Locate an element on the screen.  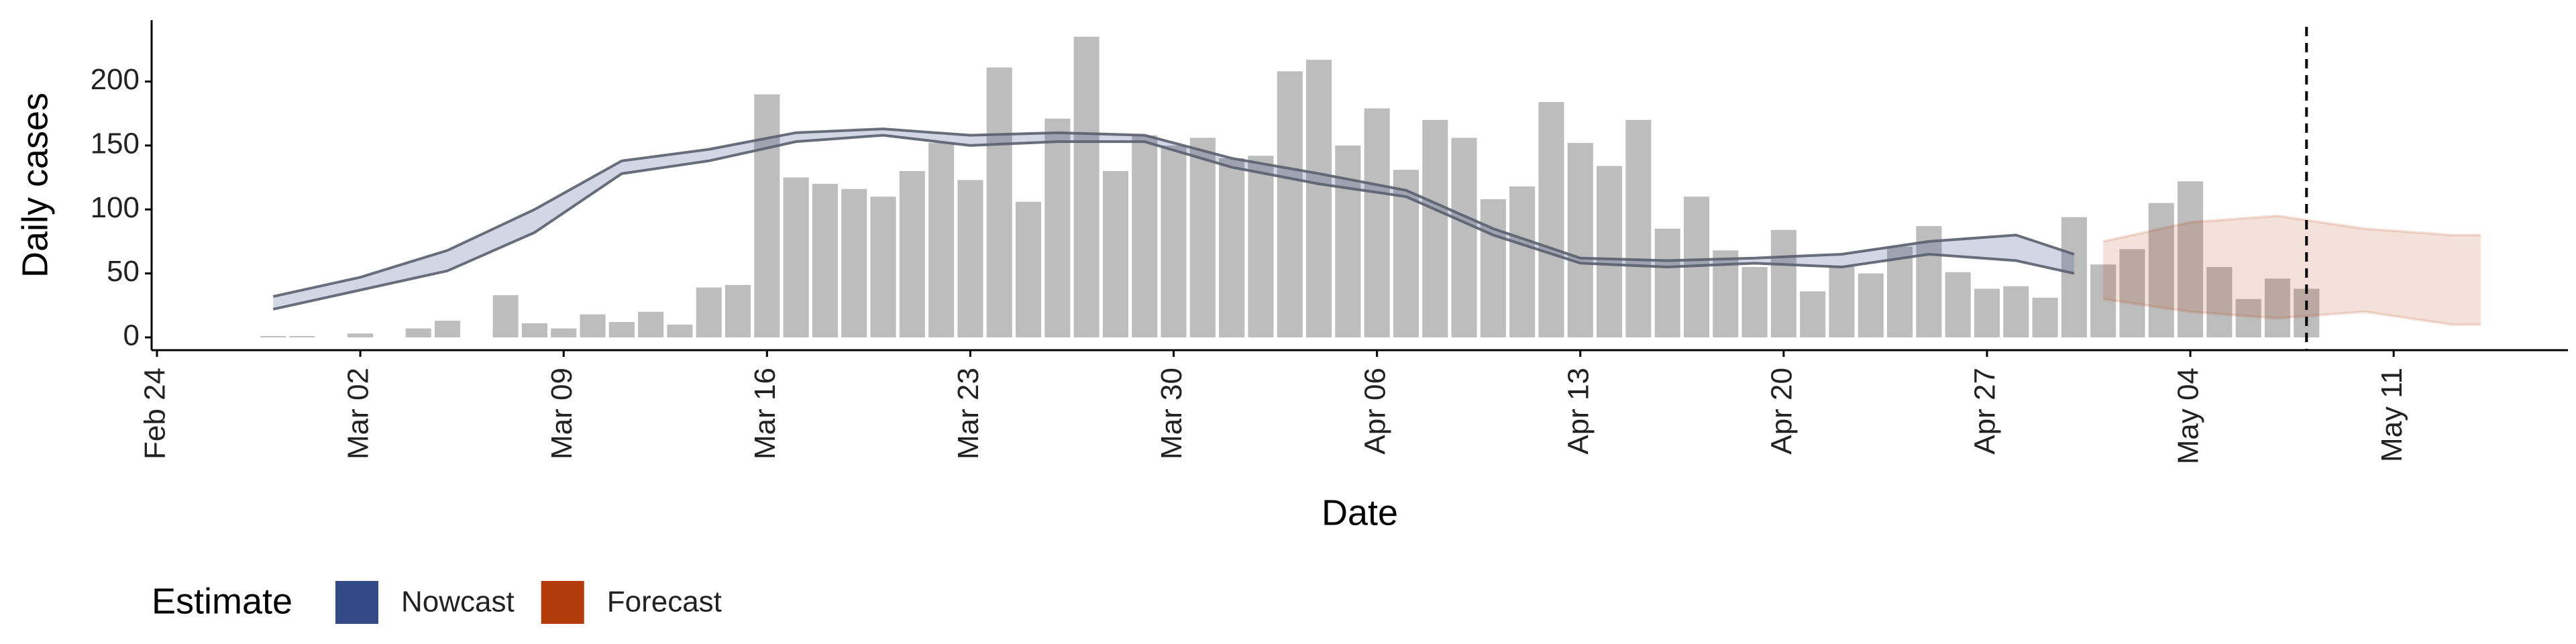
x-tick-label: Apr 20 is located at coordinates (1781, 411).